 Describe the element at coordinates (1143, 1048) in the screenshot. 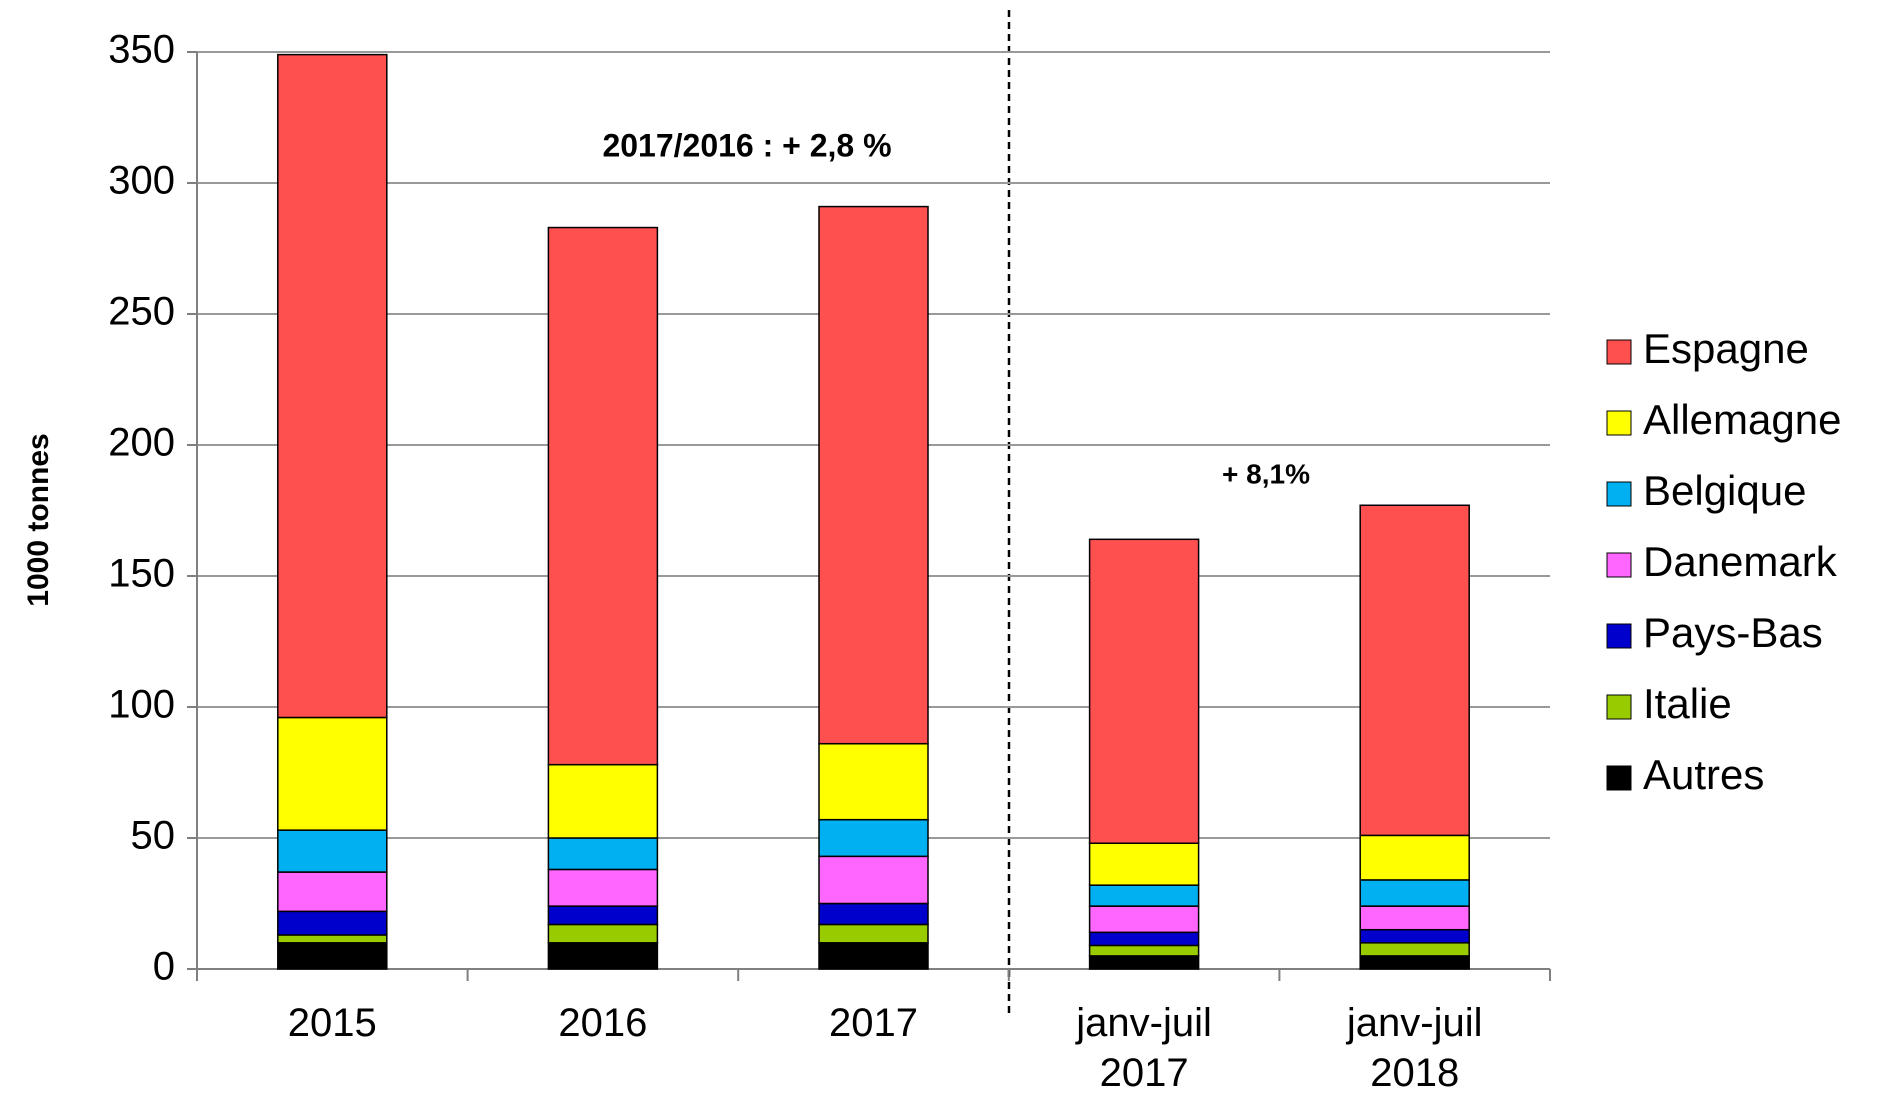

I see `x-tick-label: janv-juil 2017` at that location.